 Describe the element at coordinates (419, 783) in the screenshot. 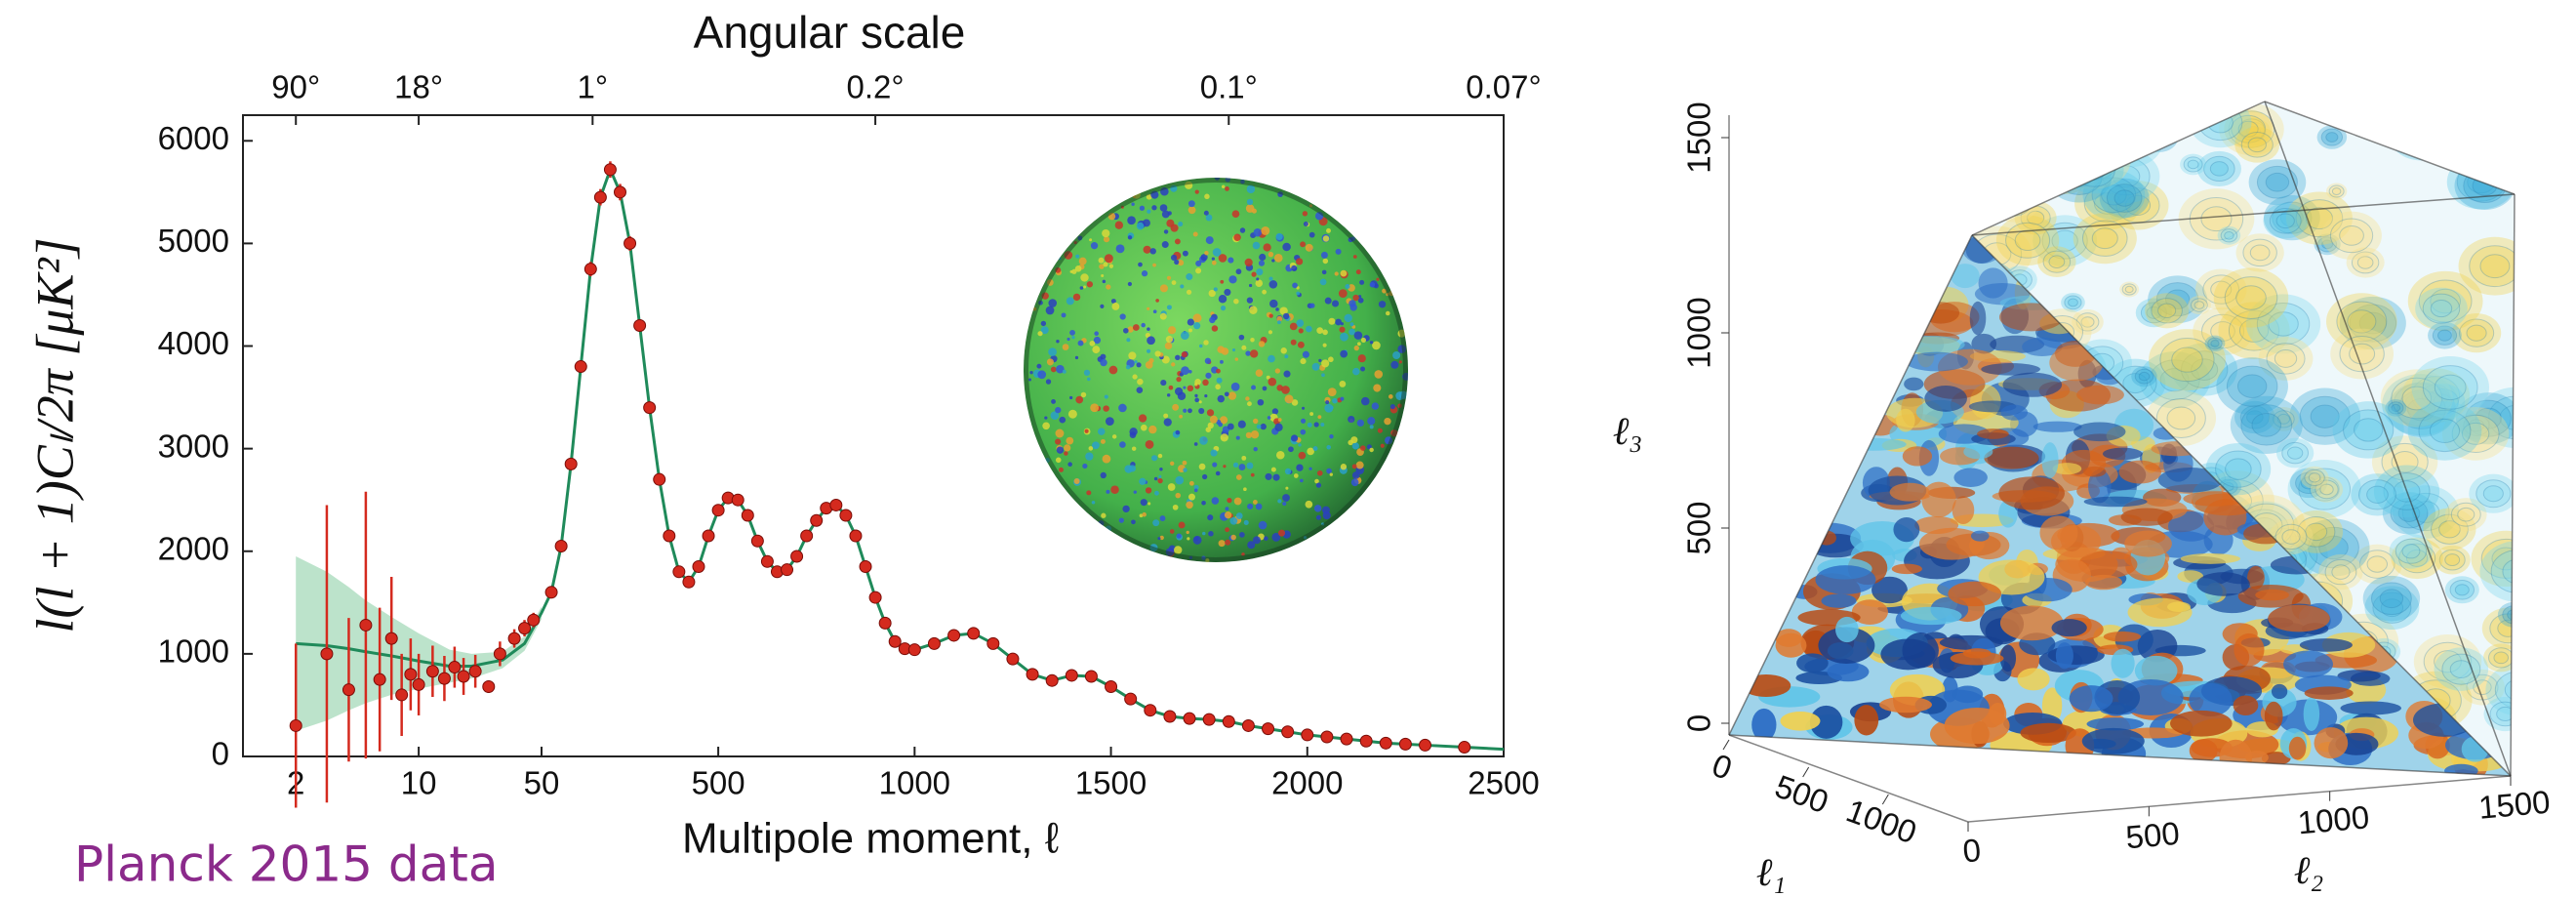

I see `x-tick-label: 10` at that location.